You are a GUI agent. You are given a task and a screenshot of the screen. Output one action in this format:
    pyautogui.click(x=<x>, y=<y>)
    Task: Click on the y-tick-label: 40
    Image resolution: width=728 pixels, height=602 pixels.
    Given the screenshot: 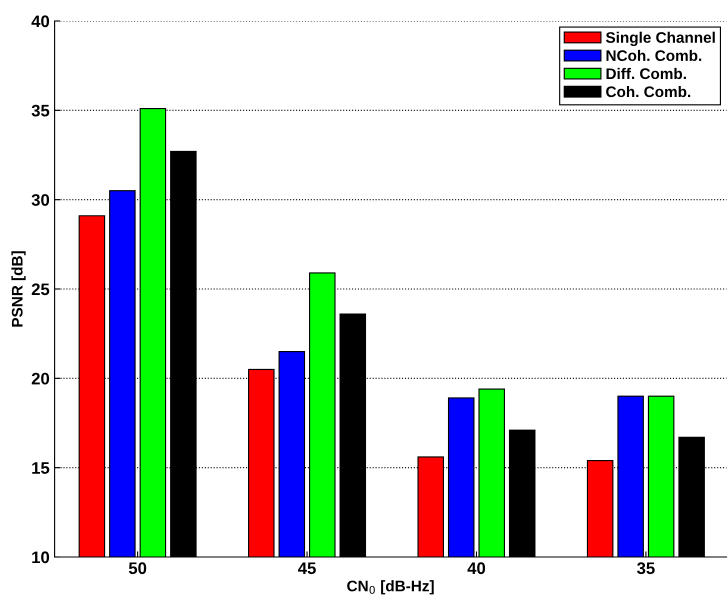 What is the action you would take?
    pyautogui.click(x=40, y=21)
    